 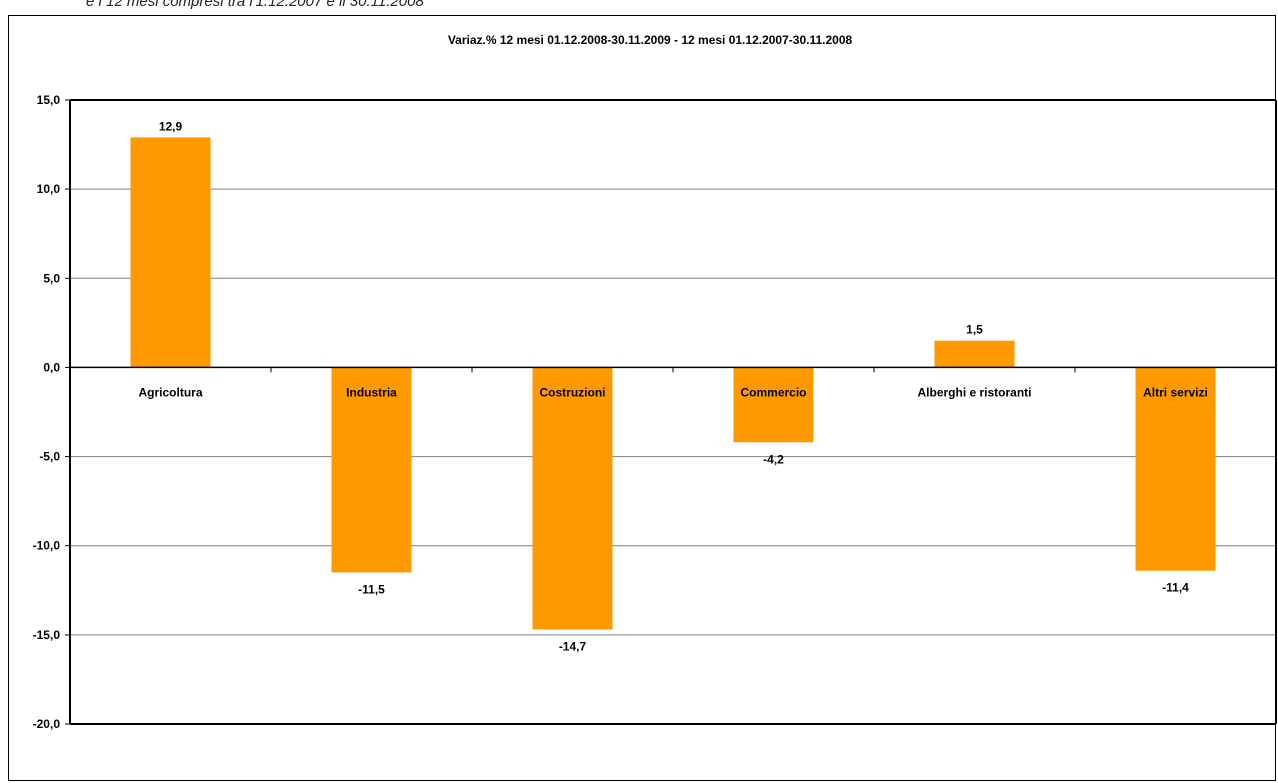 I want to click on value-label: -11,5, so click(x=371, y=589).